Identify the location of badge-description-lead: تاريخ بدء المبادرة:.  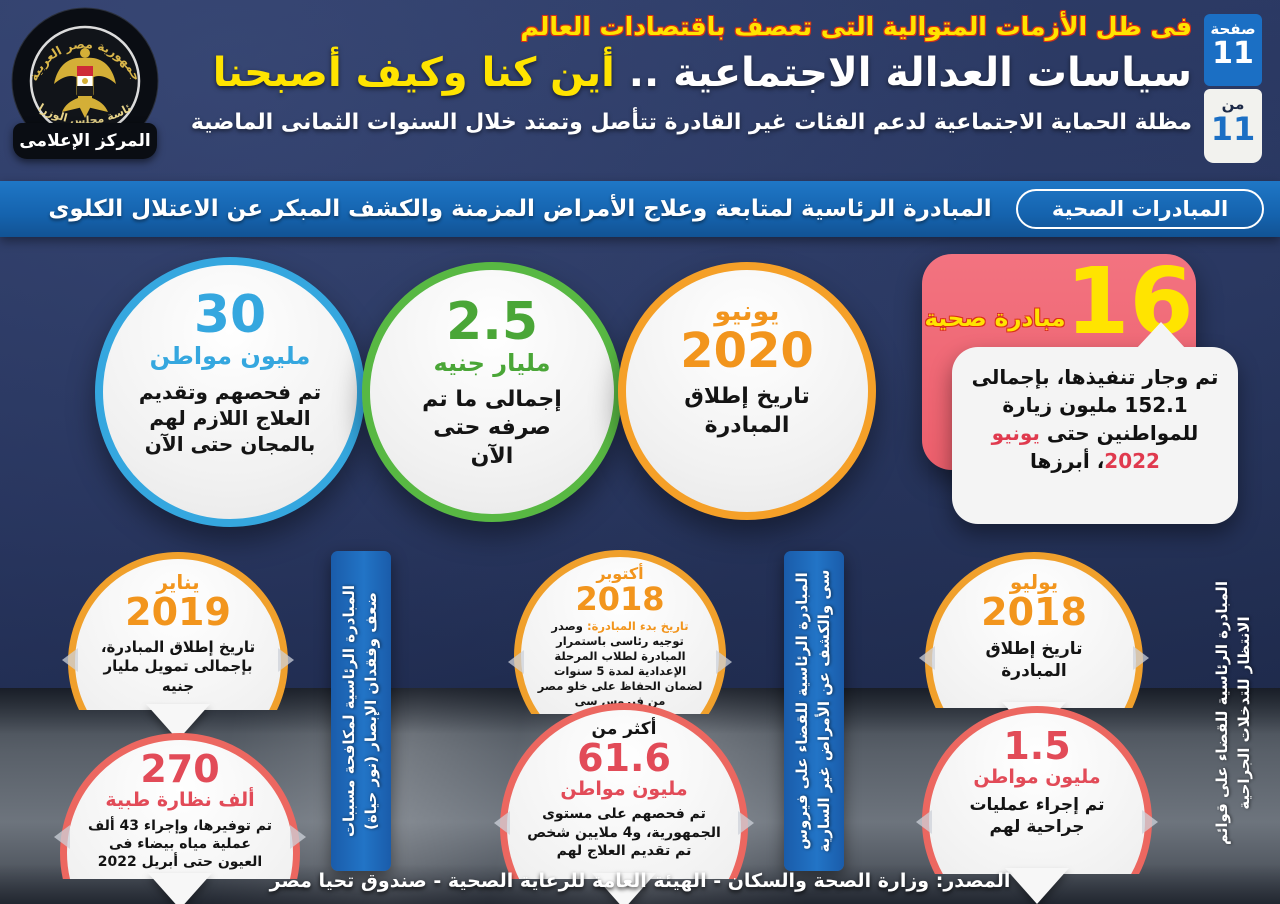
(637, 626).